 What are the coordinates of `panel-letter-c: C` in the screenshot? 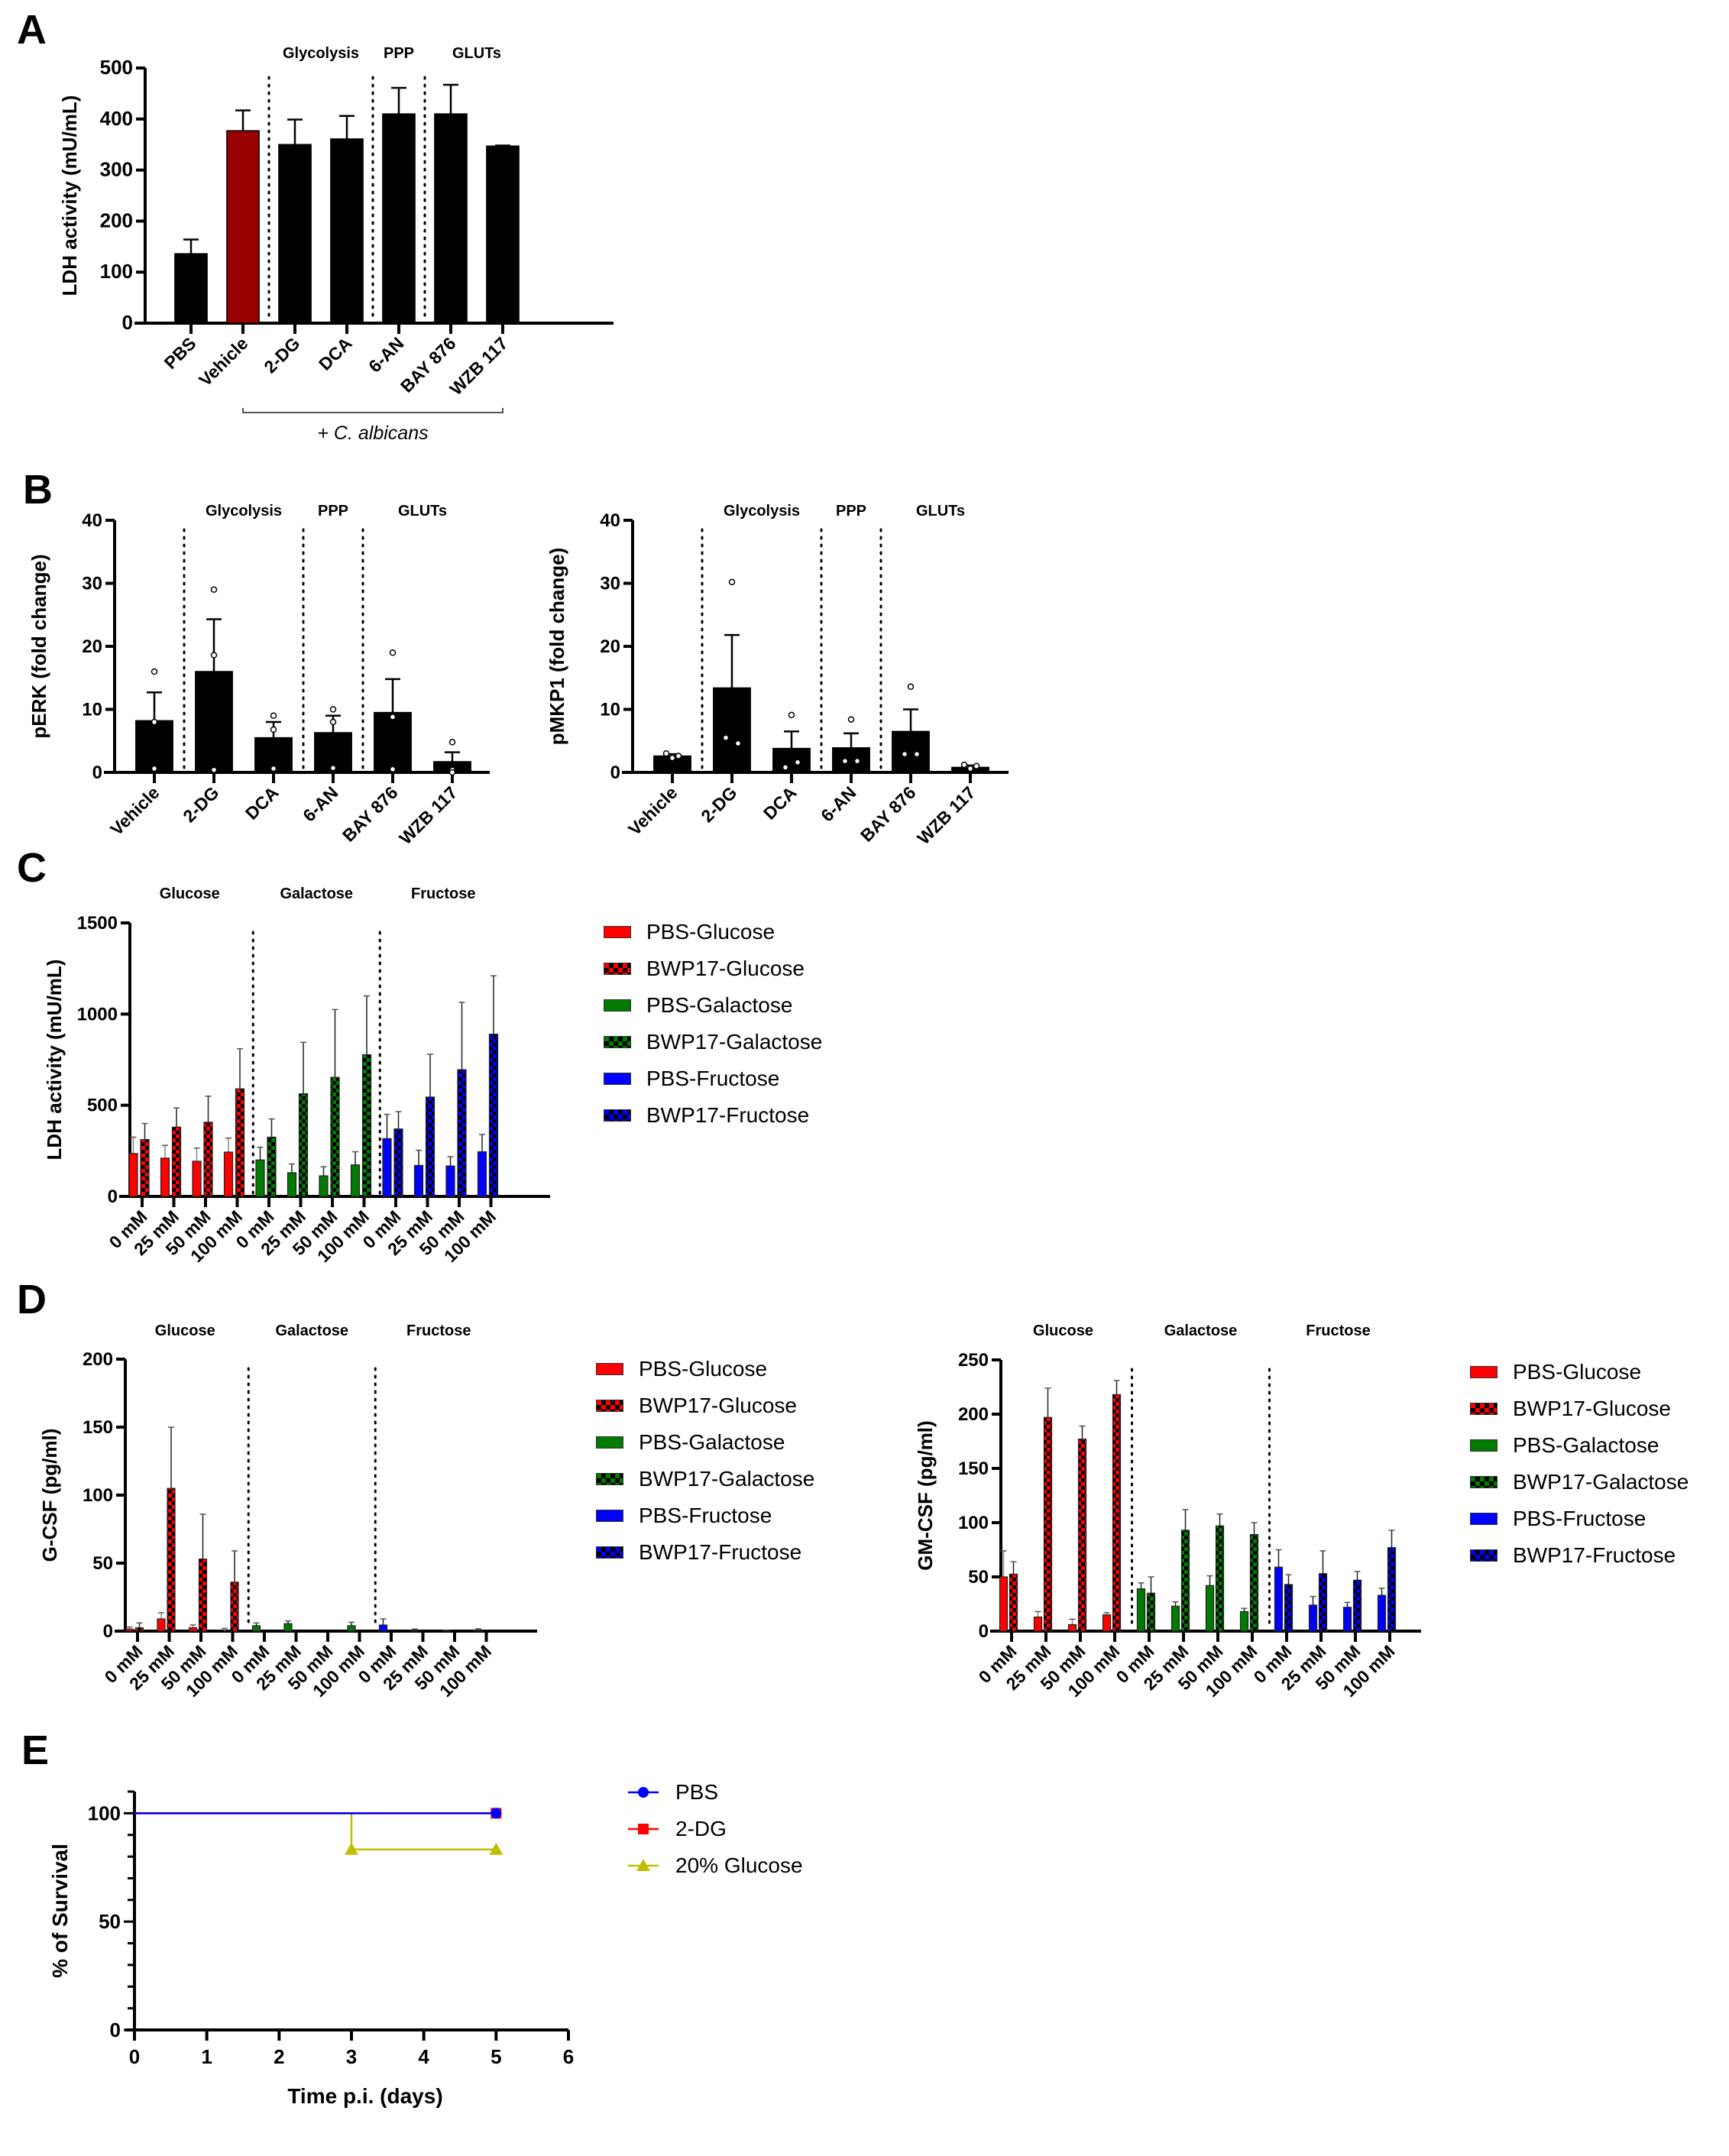 It's located at (32, 868).